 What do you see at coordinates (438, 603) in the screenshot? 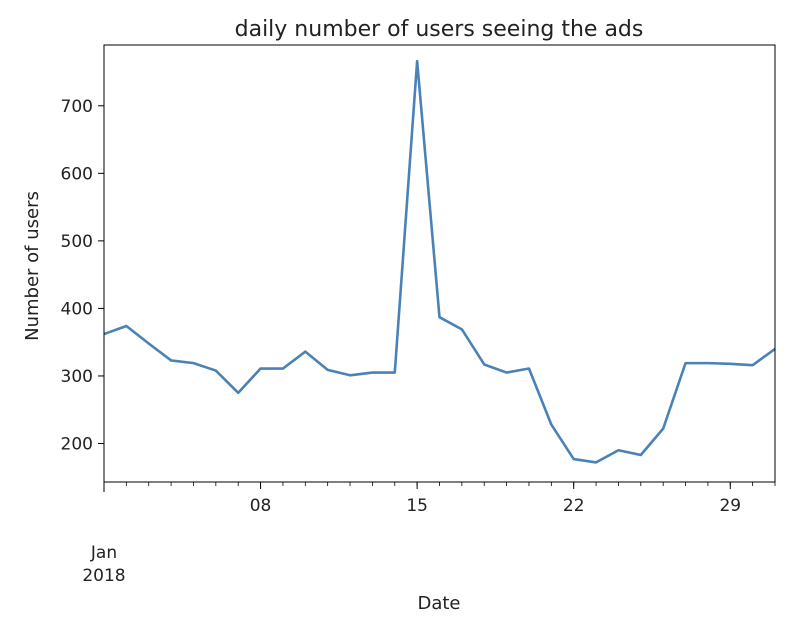
I see `x-axis-label: Date` at bounding box center [438, 603].